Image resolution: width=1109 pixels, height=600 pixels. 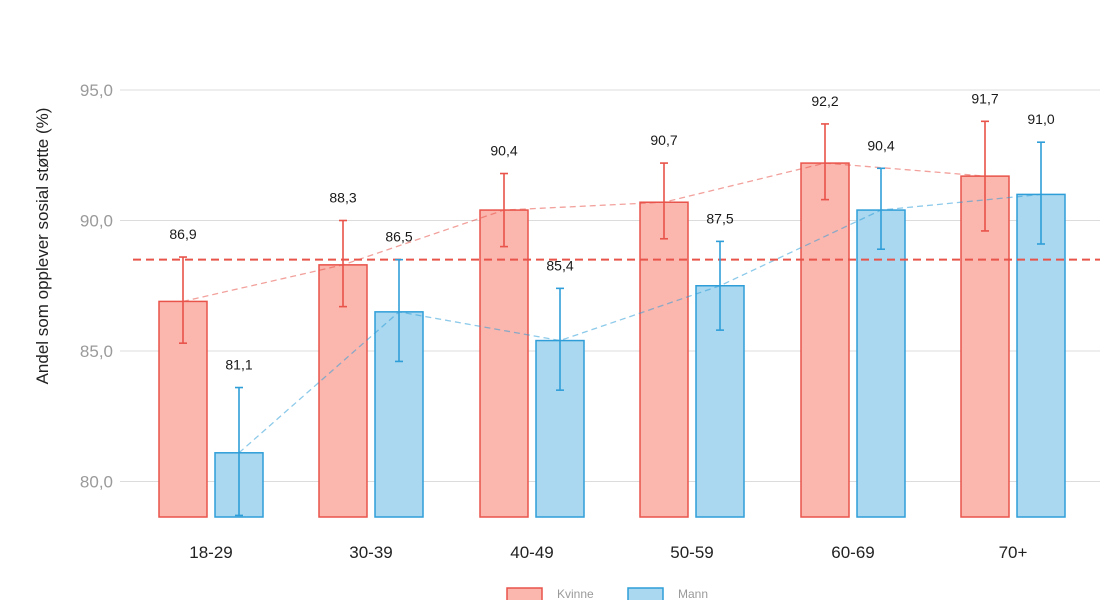 I want to click on x-category-label: 70+, so click(x=1013, y=552).